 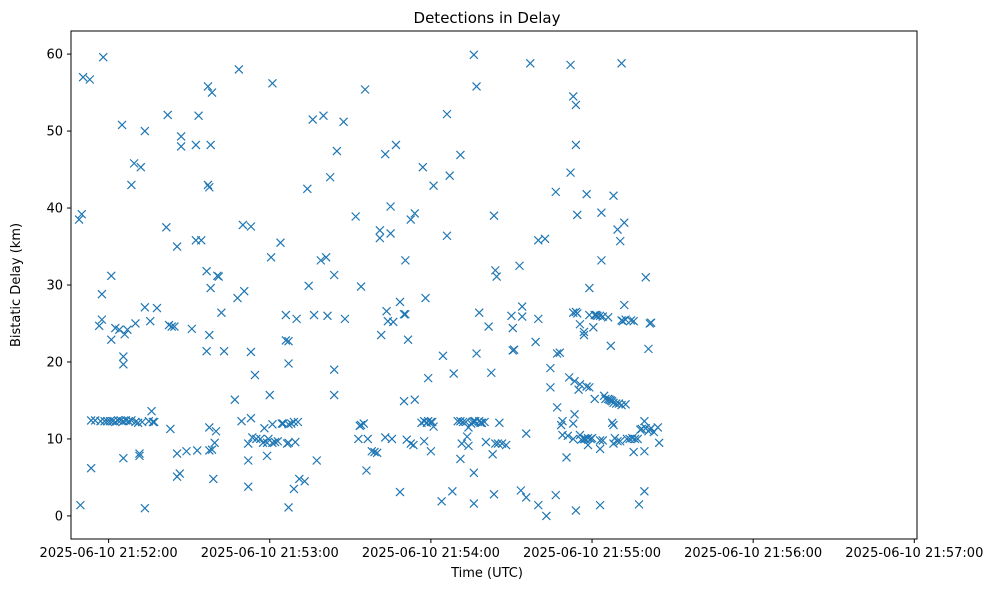 What do you see at coordinates (753, 553) in the screenshot?
I see `x-tick-label: 2025-06-10 21:56:00` at bounding box center [753, 553].